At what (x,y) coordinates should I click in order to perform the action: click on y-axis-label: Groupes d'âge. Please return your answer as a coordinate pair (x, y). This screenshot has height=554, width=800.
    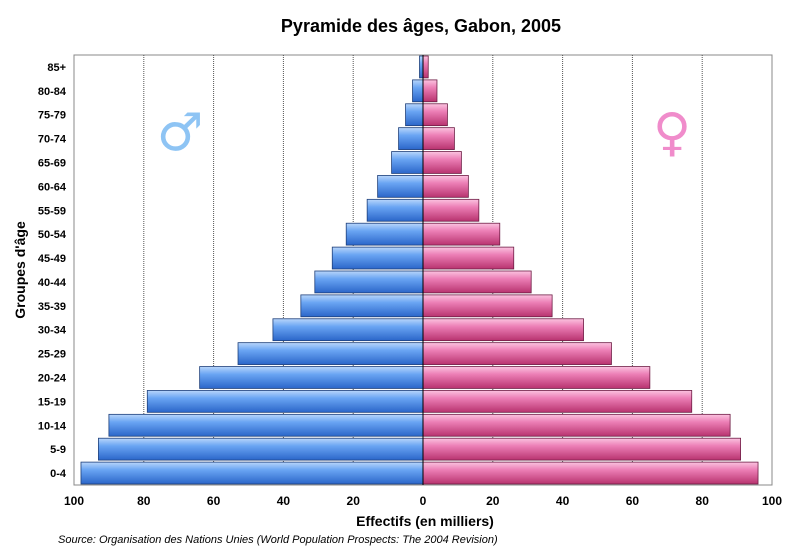
    Looking at the image, I should click on (20, 270).